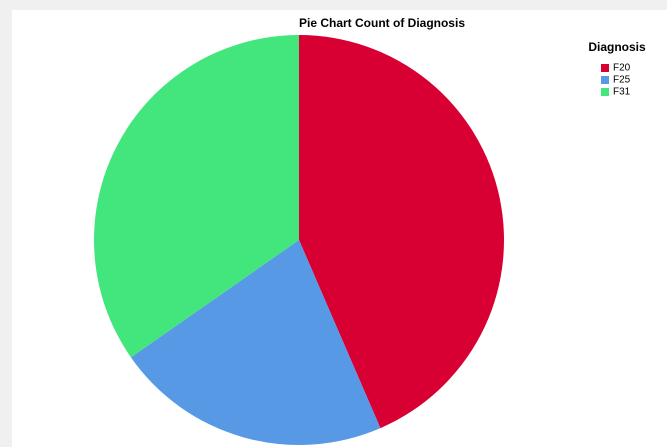  What do you see at coordinates (622, 92) in the screenshot?
I see `legend-label: F31` at bounding box center [622, 92].